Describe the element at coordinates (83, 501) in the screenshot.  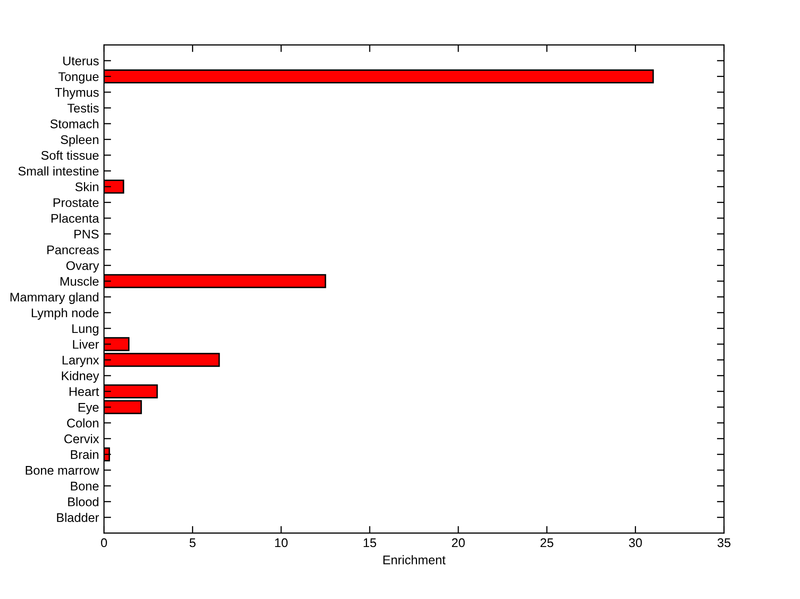
I see `y-tick-label: Blood` at that location.